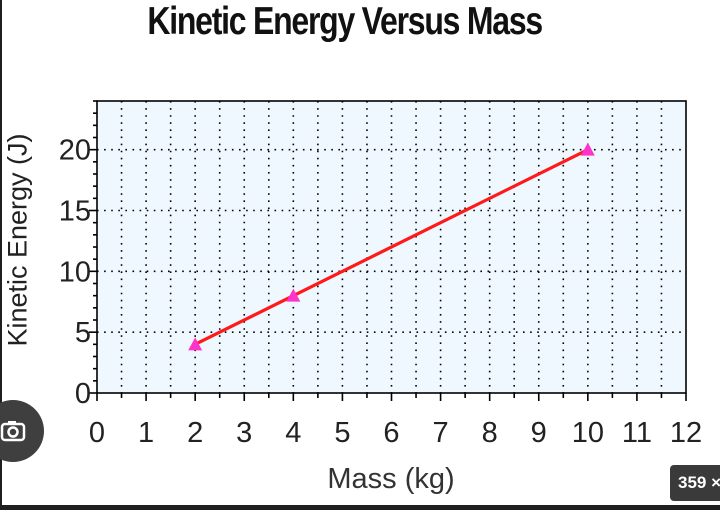 Image resolution: width=720 pixels, height=510 pixels. I want to click on x-tick-label: 4, so click(293, 433).